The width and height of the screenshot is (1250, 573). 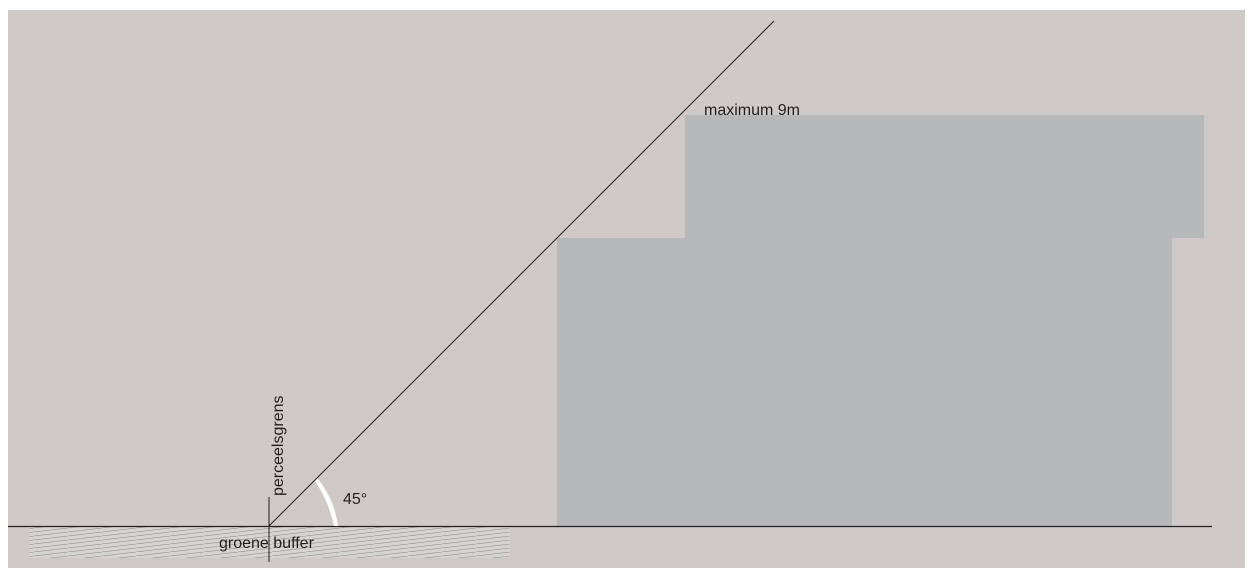 What do you see at coordinates (278, 446) in the screenshot?
I see `boundary-label: perceelsgrens` at bounding box center [278, 446].